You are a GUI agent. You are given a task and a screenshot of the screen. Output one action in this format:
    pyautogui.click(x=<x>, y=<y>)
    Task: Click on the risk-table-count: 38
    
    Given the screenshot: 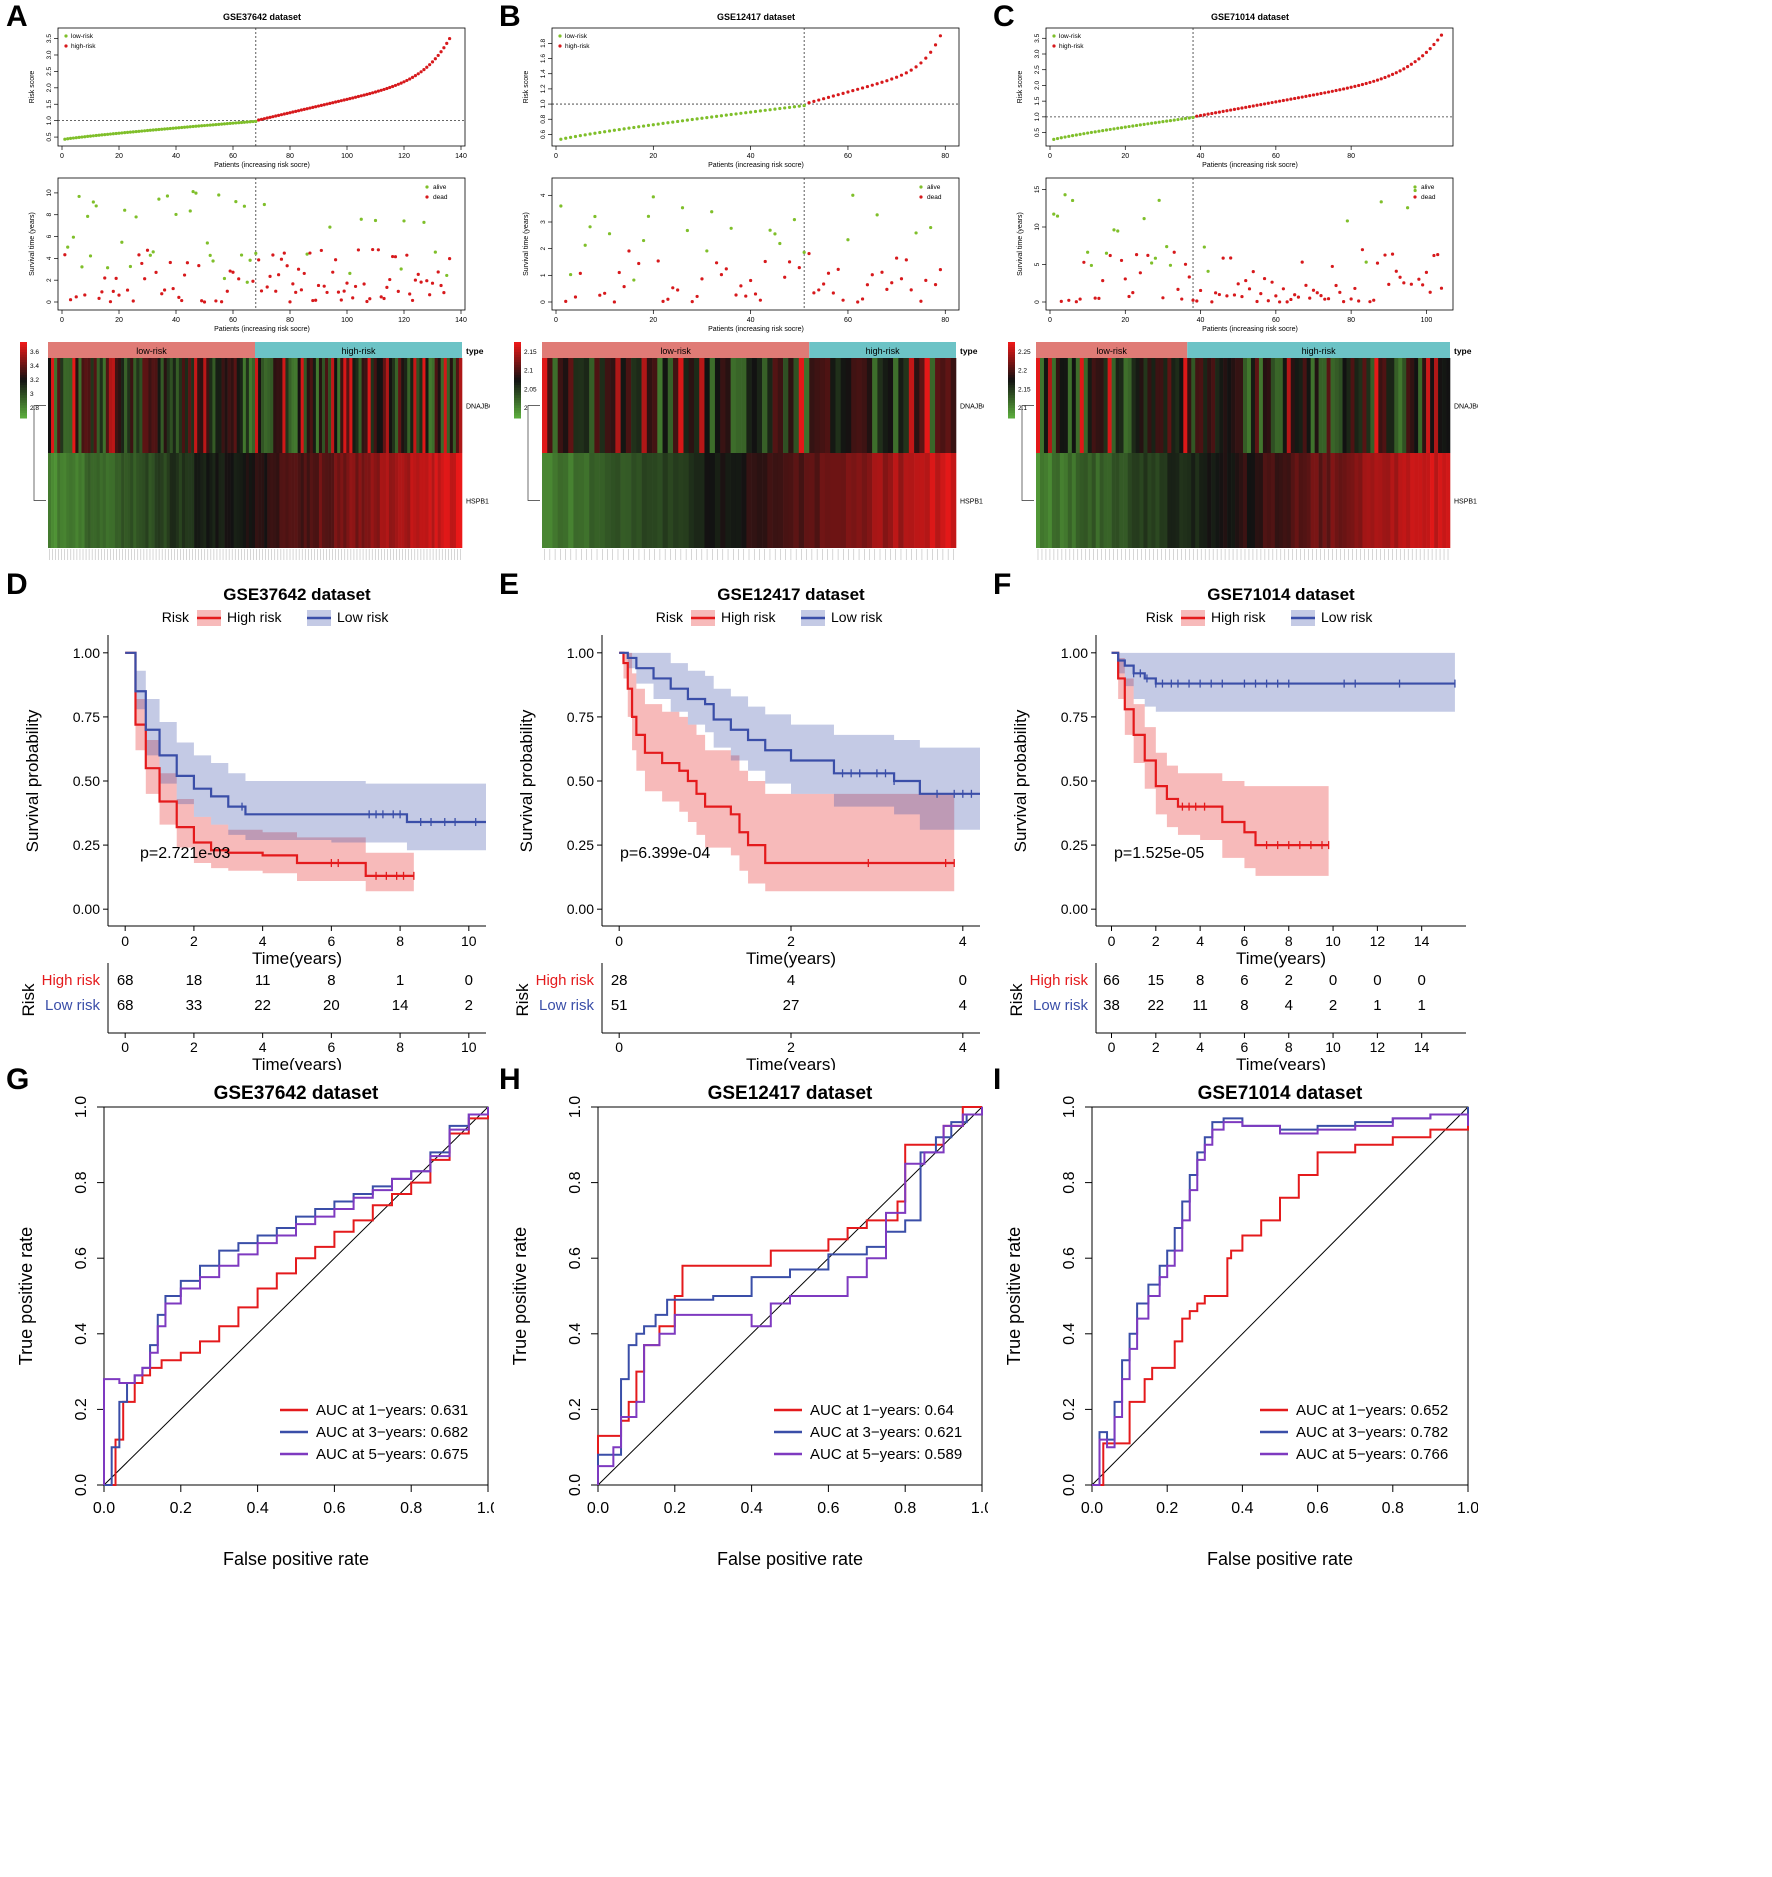 What is the action you would take?
    pyautogui.click(x=1111, y=1005)
    